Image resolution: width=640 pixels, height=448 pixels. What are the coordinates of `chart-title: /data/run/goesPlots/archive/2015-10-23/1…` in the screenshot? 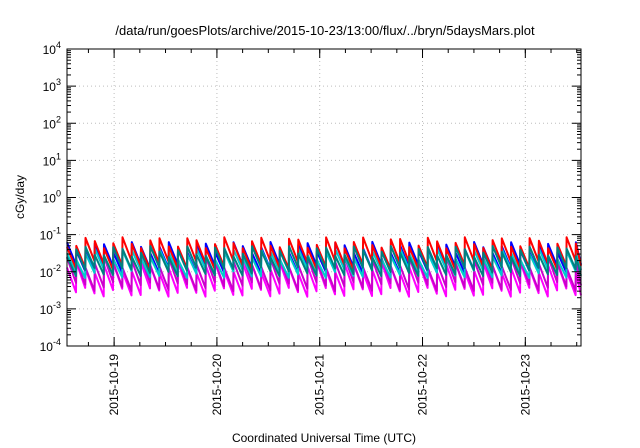 It's located at (325, 30).